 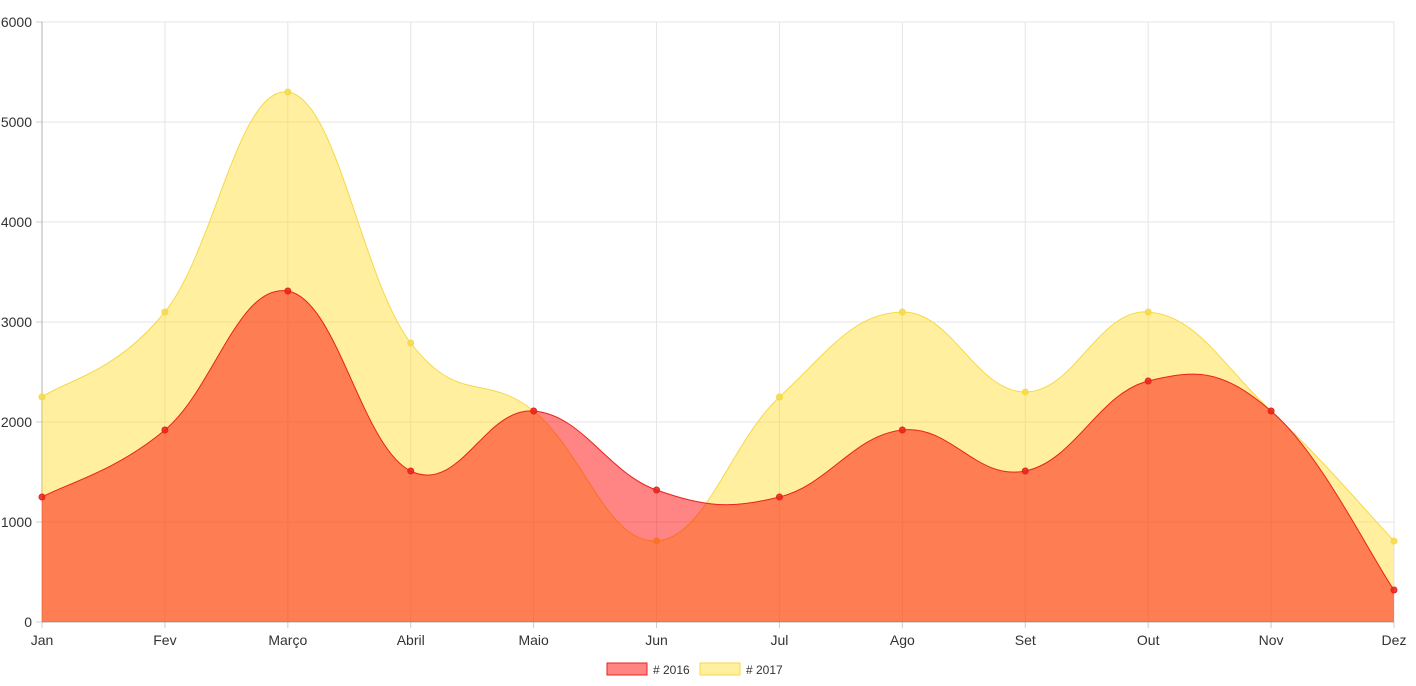 I want to click on x-tick-label: Jun, so click(x=656, y=640).